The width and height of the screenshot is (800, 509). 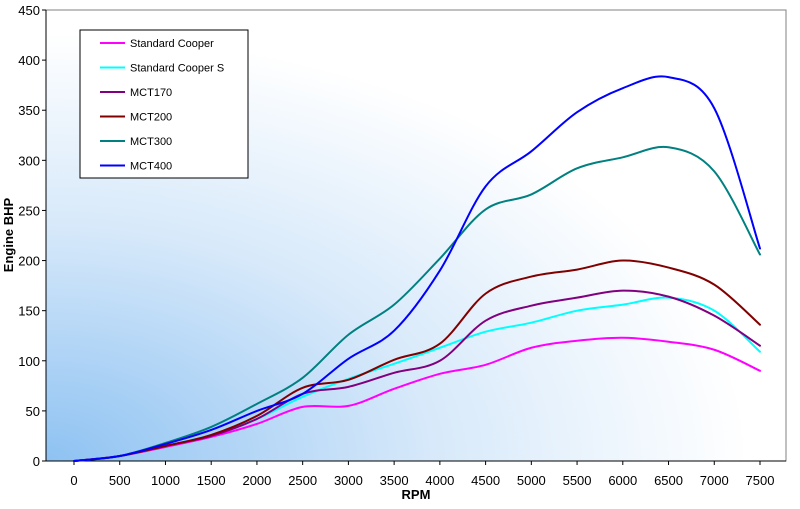 I want to click on legend-label-mct200: MCT200, so click(x=151, y=118).